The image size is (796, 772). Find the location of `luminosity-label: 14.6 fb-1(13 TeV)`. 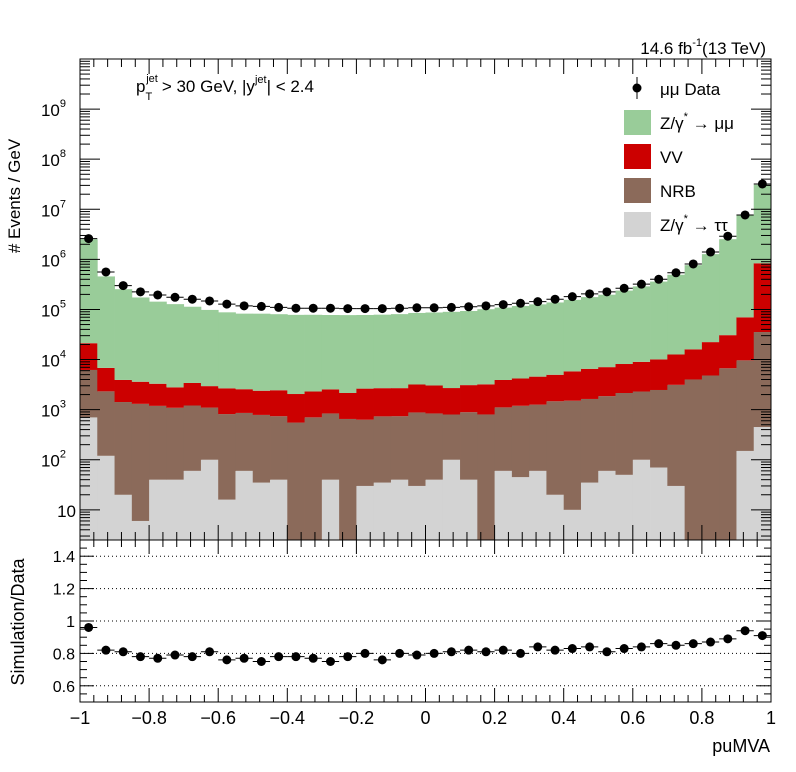

luminosity-label: 14.6 fb-1(13 TeV) is located at coordinates (703, 47).